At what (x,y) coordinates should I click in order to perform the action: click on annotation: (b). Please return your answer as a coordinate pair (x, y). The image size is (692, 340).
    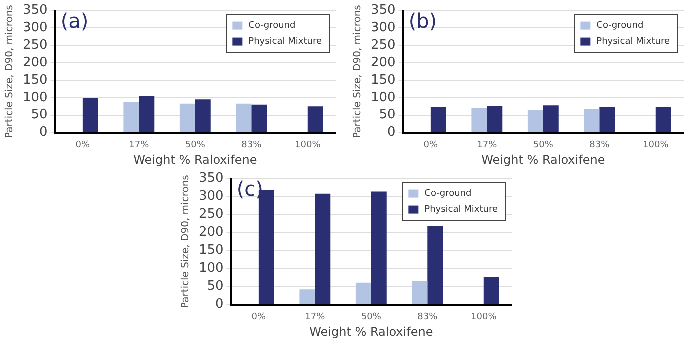
    Looking at the image, I should click on (423, 21).